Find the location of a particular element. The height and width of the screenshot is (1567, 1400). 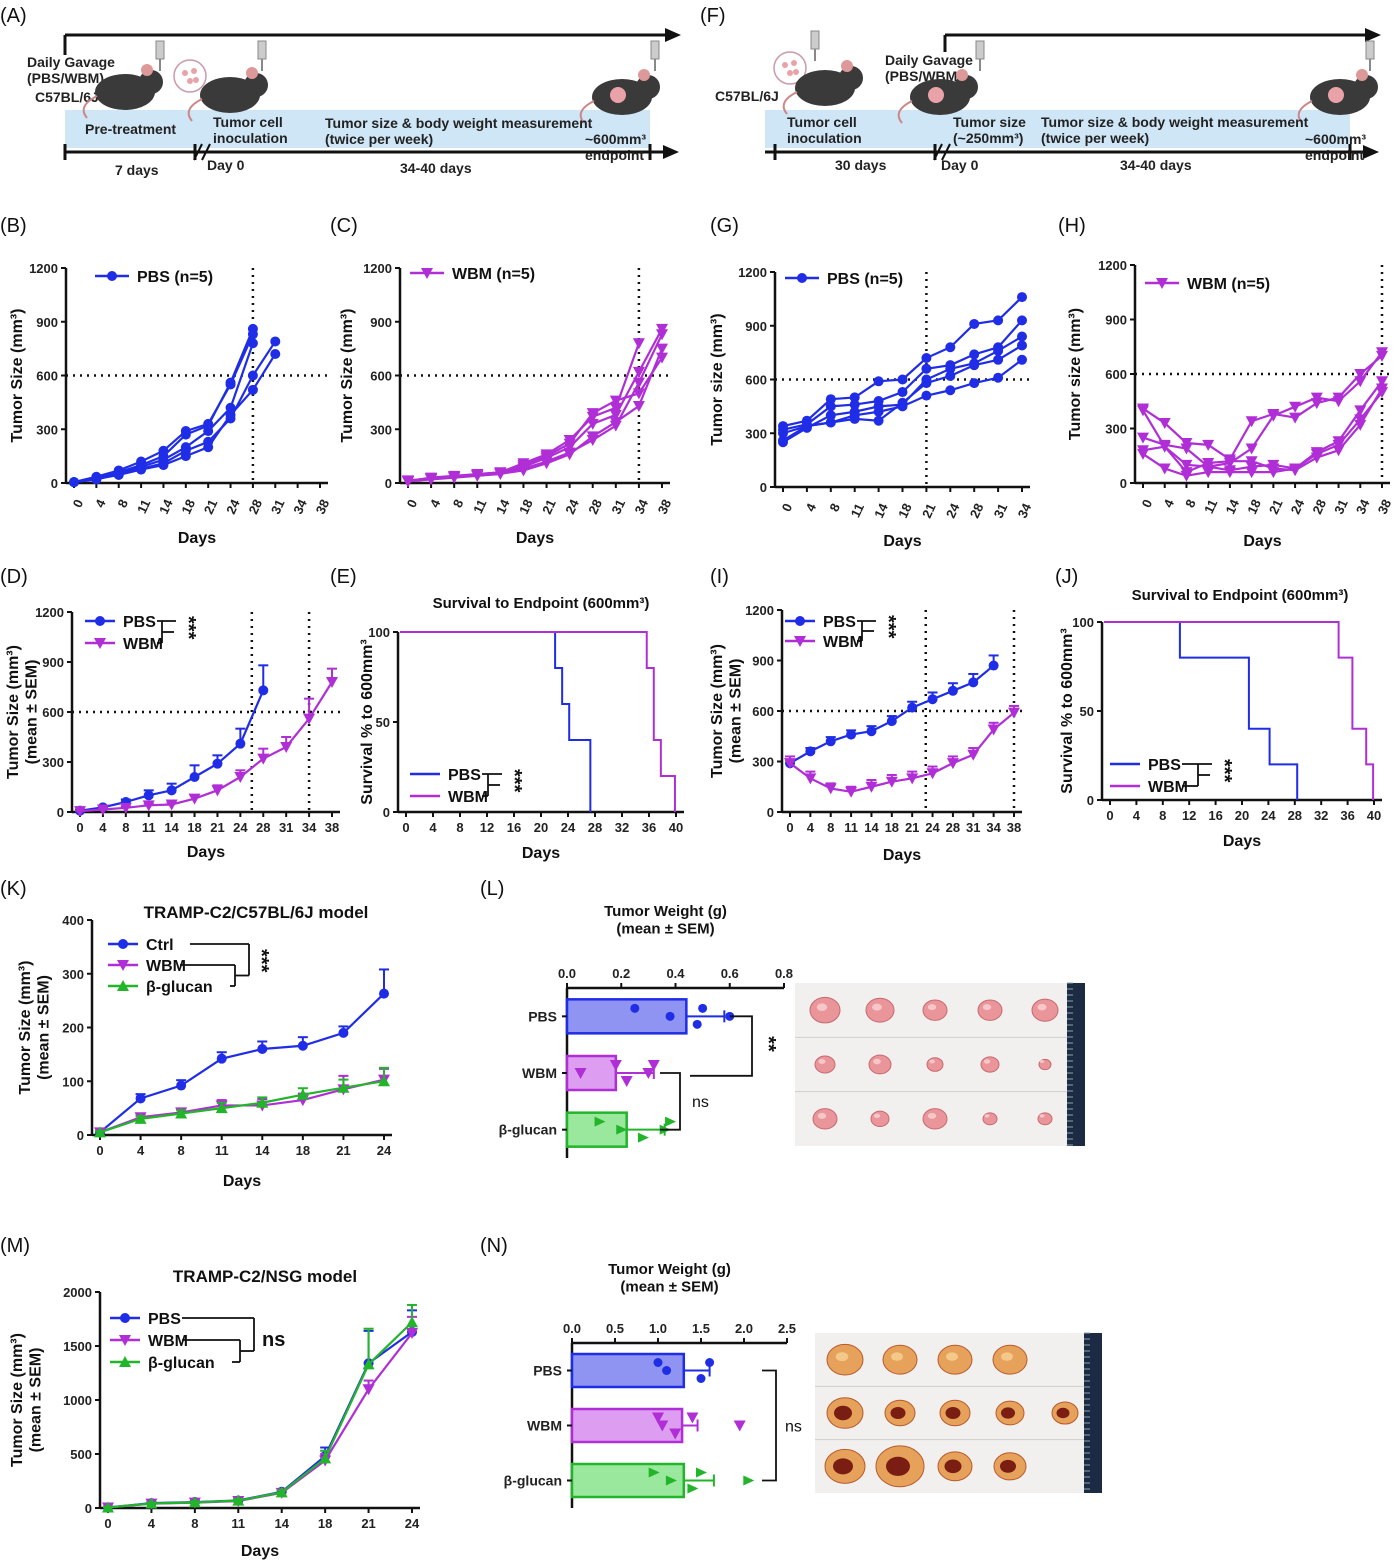

gavage-label-line: (PBS/WBM) is located at coordinates (65, 78).